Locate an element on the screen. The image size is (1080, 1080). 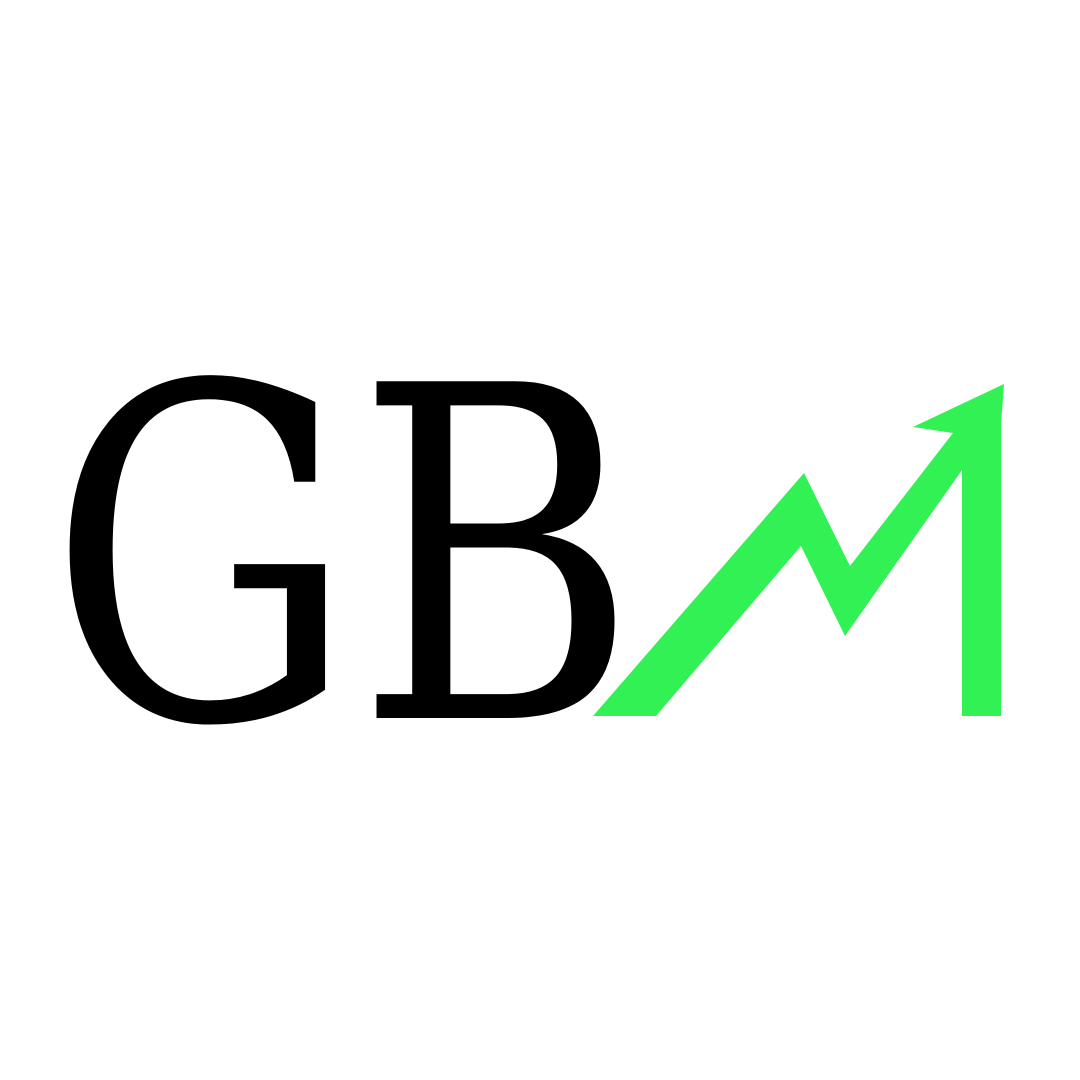
trending-up-arrow-icon is located at coordinates (798, 550).